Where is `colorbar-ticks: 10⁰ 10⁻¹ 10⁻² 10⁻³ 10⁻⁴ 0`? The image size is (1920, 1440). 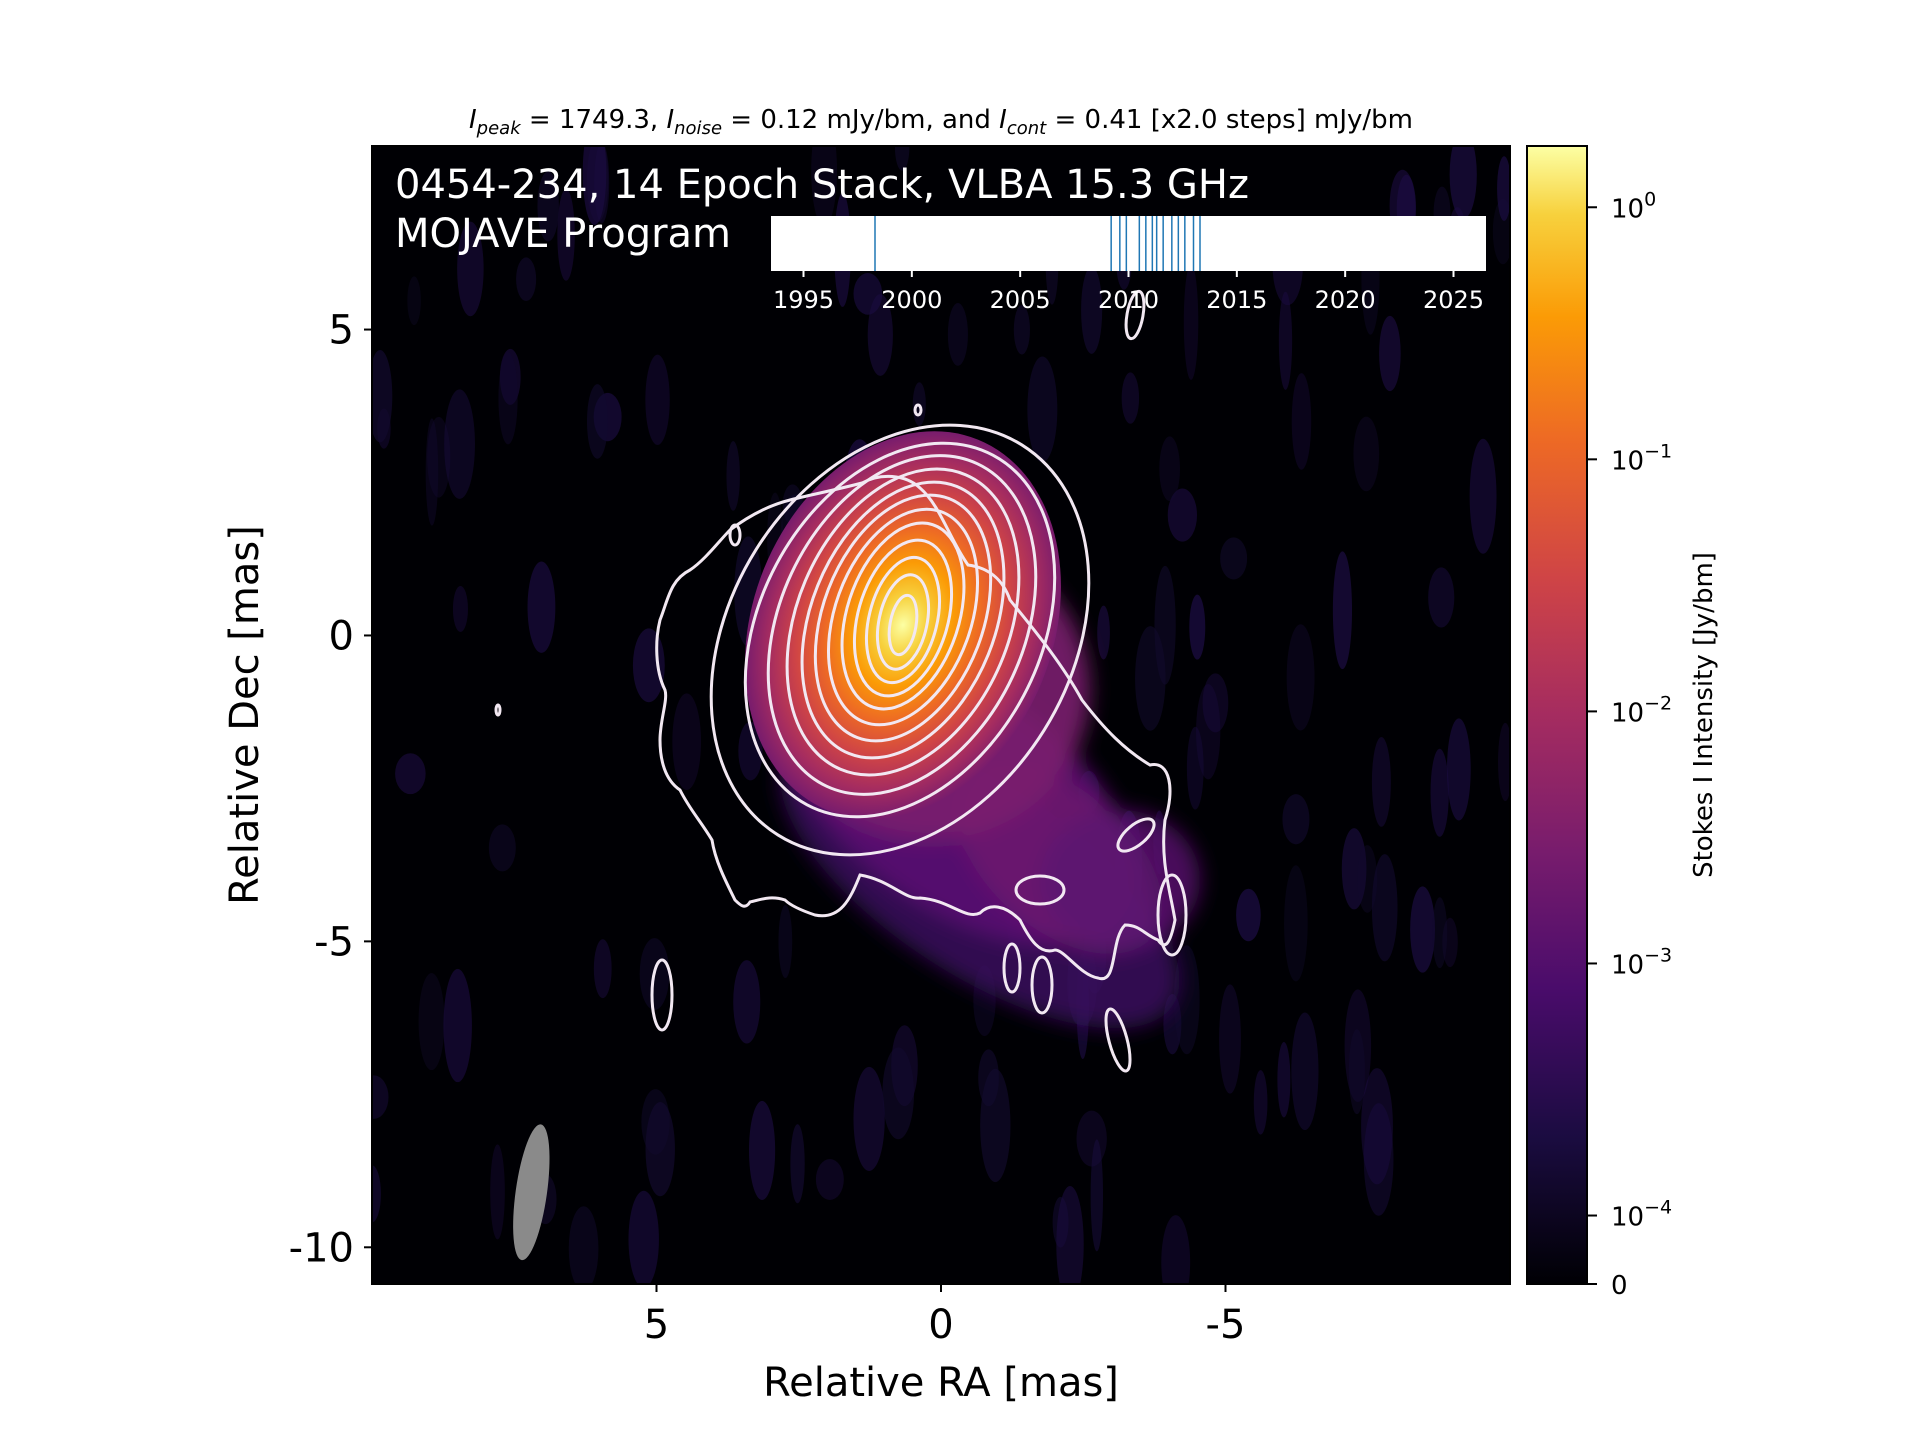 colorbar-ticks: 10⁰ 10⁻¹ 10⁻² 10⁻³ 10⁻⁴ 0 is located at coordinates (1629, 744).